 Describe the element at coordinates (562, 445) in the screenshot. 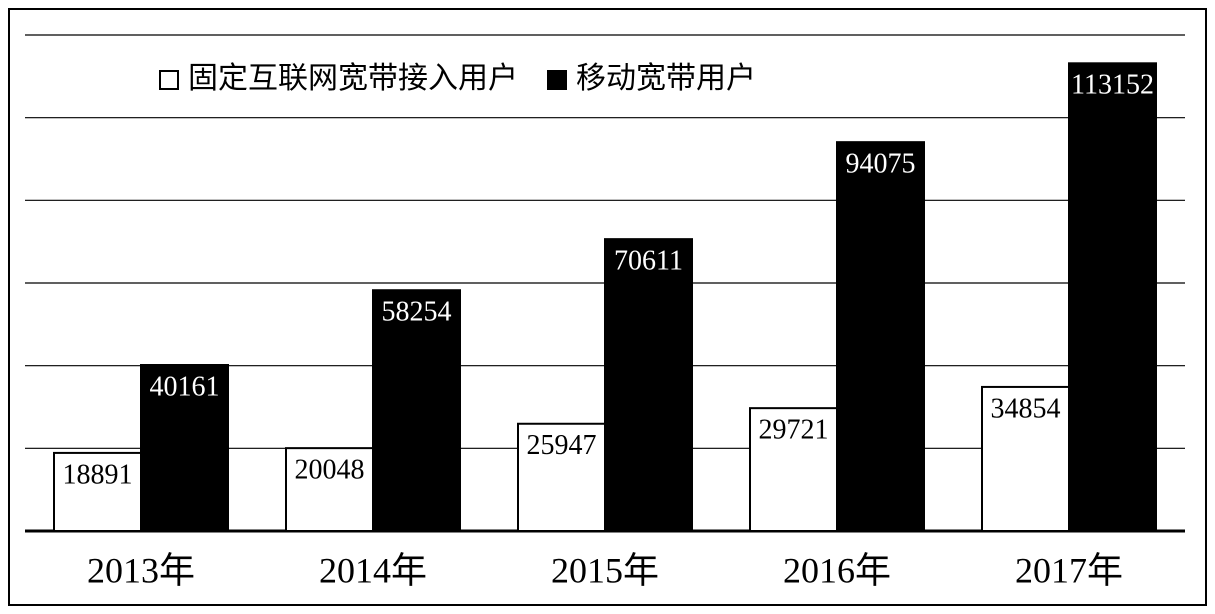

I see `value-label: 25947` at that location.